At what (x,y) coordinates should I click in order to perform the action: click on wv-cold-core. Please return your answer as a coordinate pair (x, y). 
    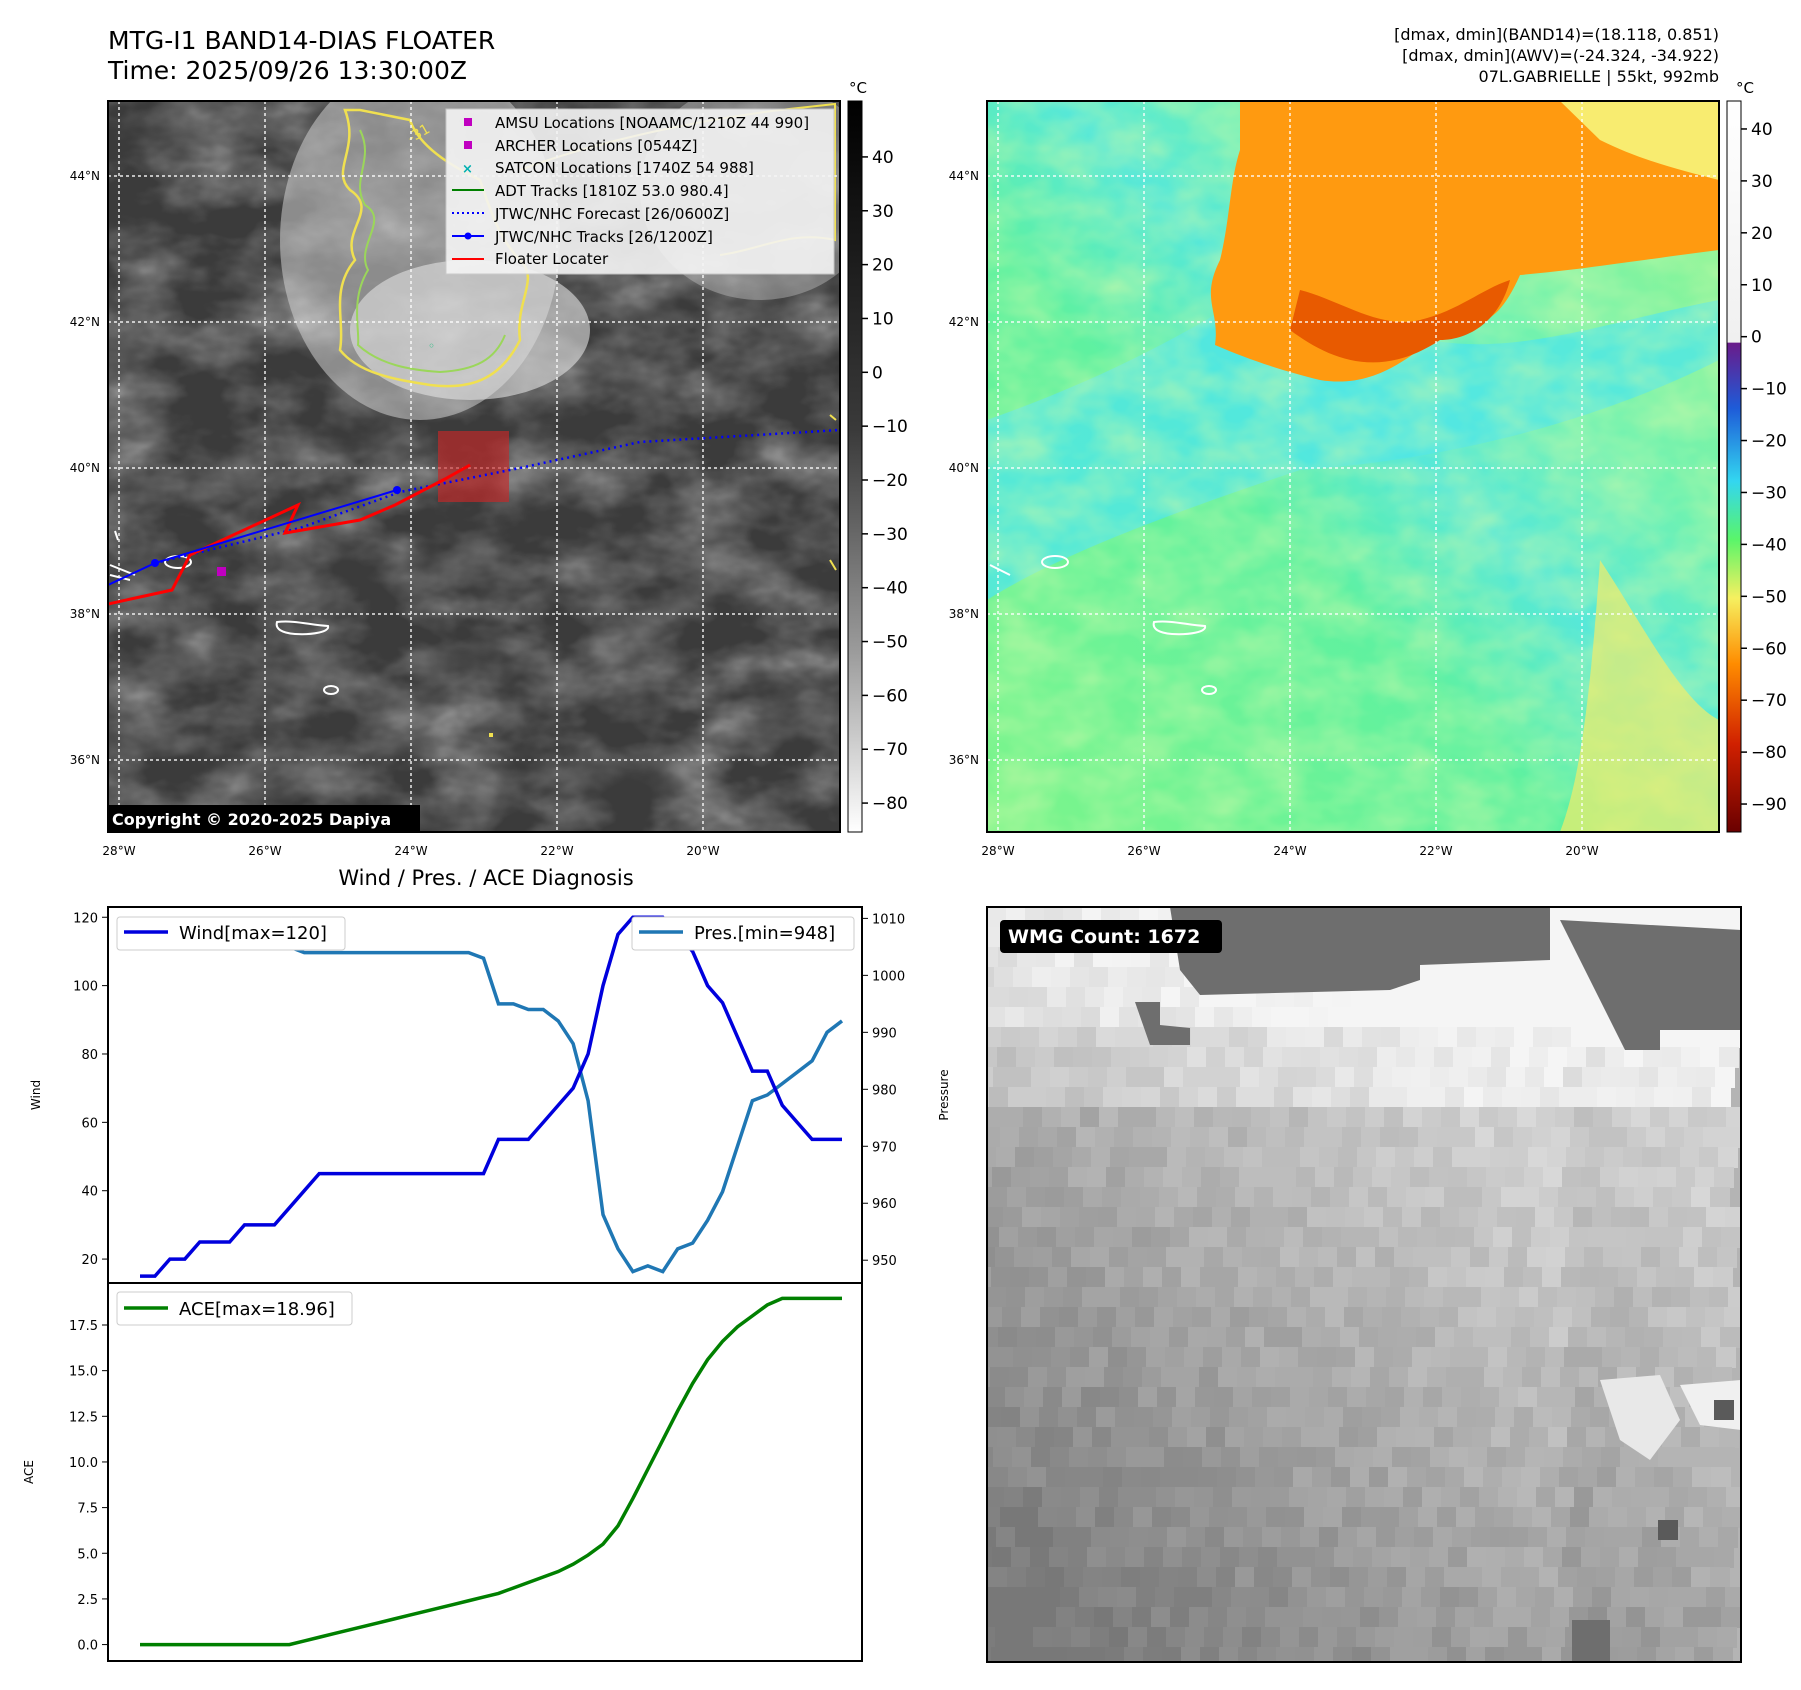
    Looking at the image, I should click on (1400, 321).